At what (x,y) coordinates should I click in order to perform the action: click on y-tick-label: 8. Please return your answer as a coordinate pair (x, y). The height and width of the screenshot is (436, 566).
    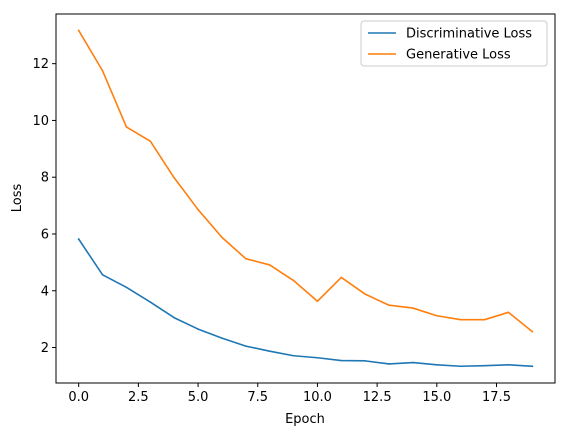
    Looking at the image, I should click on (45, 178).